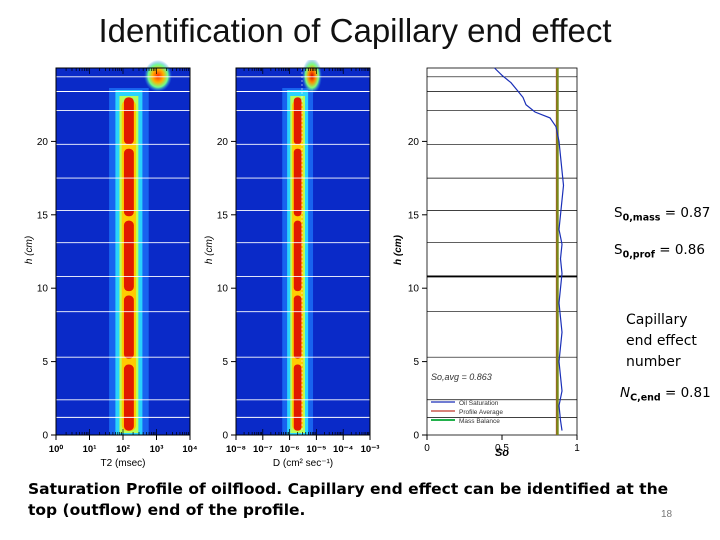  Describe the element at coordinates (667, 514) in the screenshot. I see `slide-number: 18` at that location.